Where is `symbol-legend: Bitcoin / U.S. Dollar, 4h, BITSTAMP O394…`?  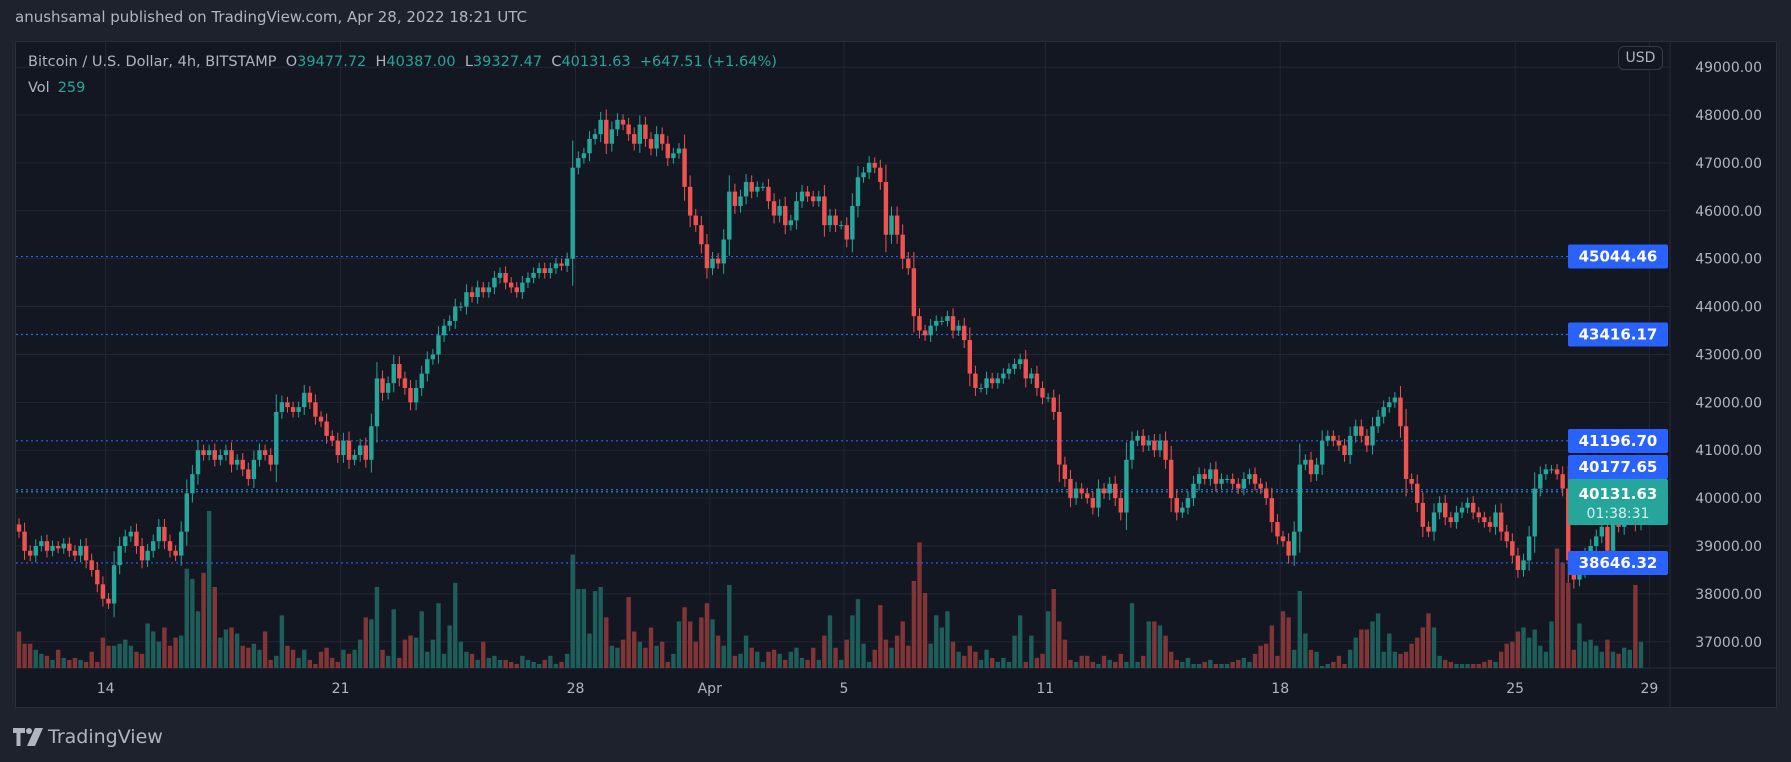
symbol-legend: Bitcoin / U.S. Dollar, 4h, BITSTAMP O394… is located at coordinates (402, 62).